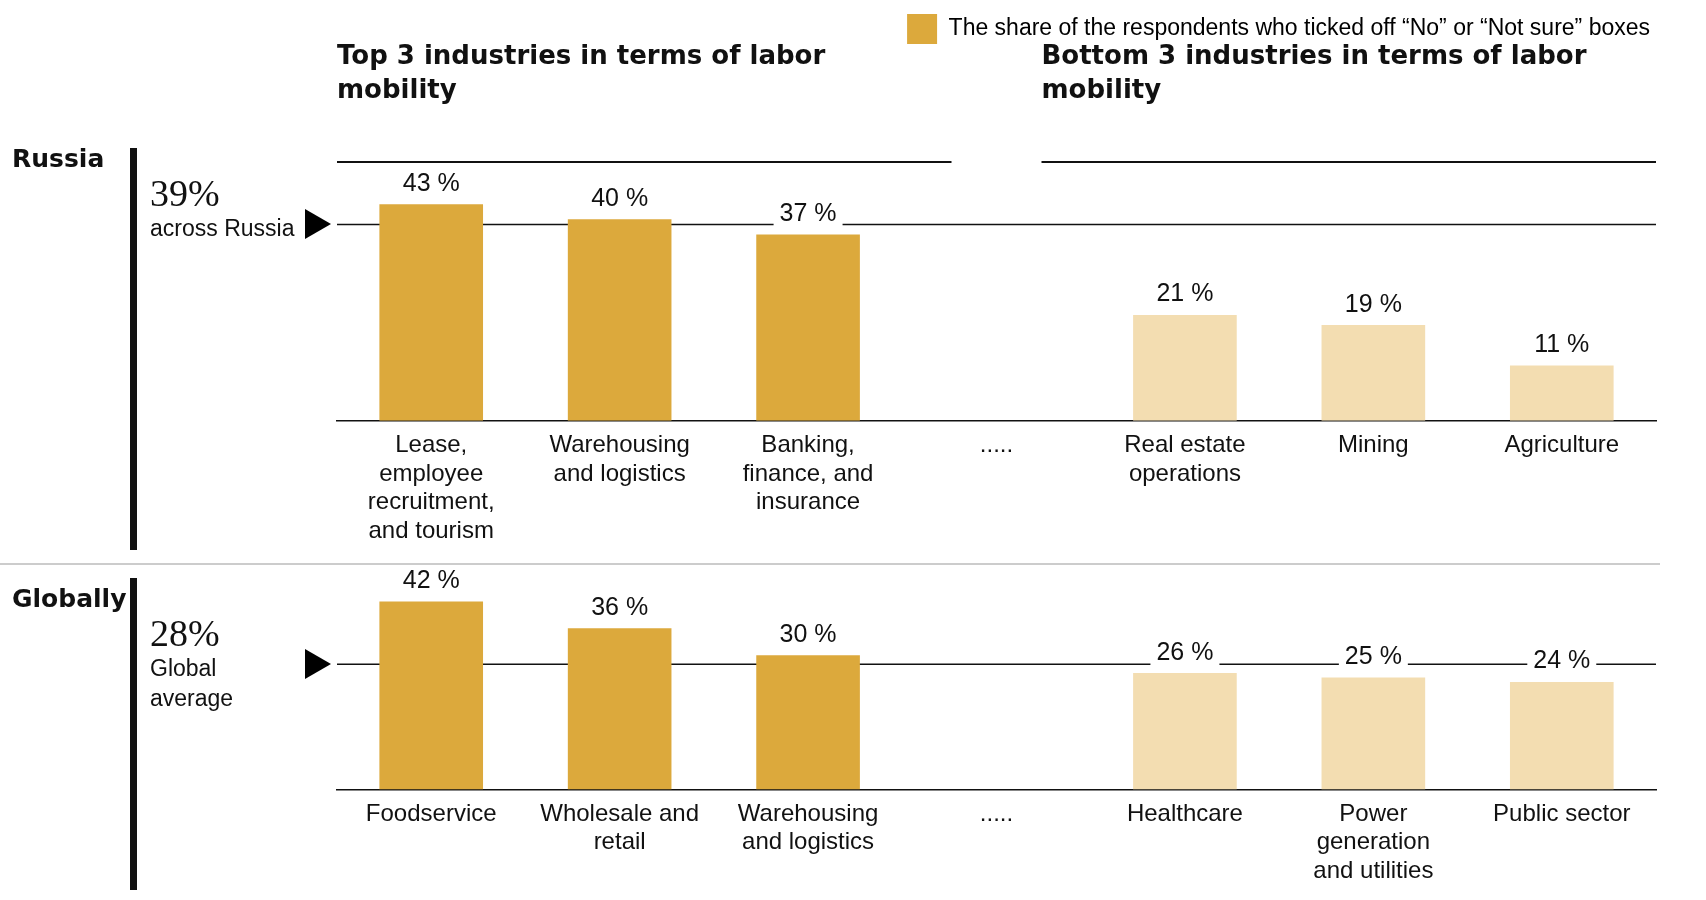 This screenshot has width=1706, height=900. What do you see at coordinates (1373, 841) in the screenshot?
I see `x-tick-label: Power generation and utilities` at bounding box center [1373, 841].